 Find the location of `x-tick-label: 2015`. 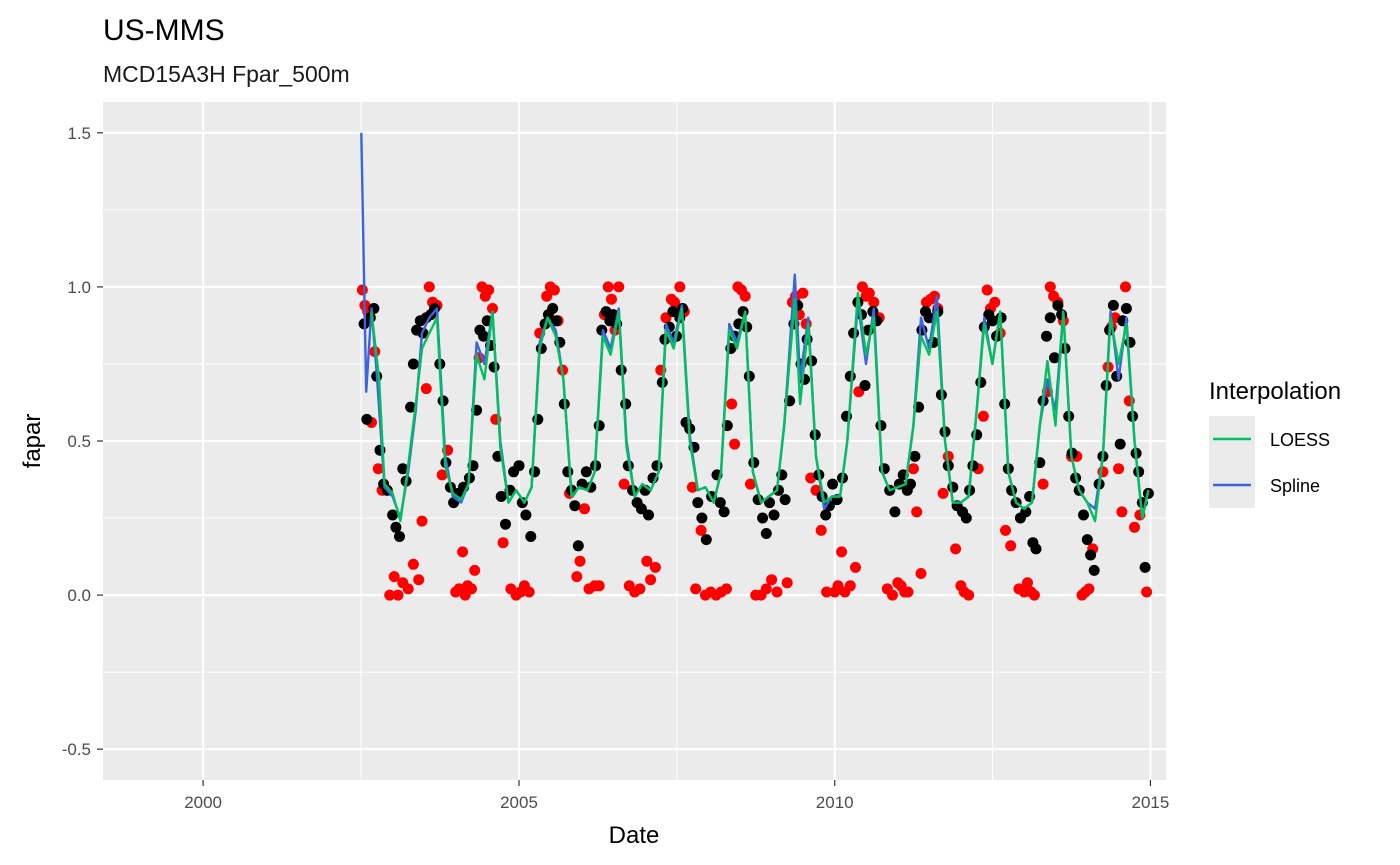

x-tick-label: 2015 is located at coordinates (1151, 802).